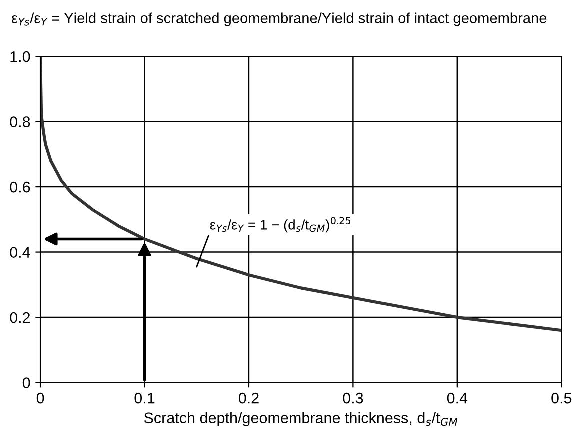 Image resolution: width=579 pixels, height=435 pixels. I want to click on chart-title: ε$_{Ys}$/ε$_{Y}$ = Yield strain of scratched geomembrane/Yield strain of intact geomembrane, so click(279, 19).